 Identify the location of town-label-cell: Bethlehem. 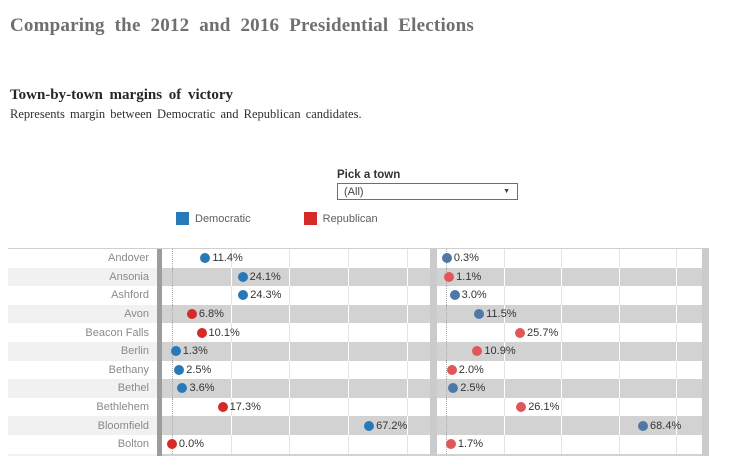
(82, 407).